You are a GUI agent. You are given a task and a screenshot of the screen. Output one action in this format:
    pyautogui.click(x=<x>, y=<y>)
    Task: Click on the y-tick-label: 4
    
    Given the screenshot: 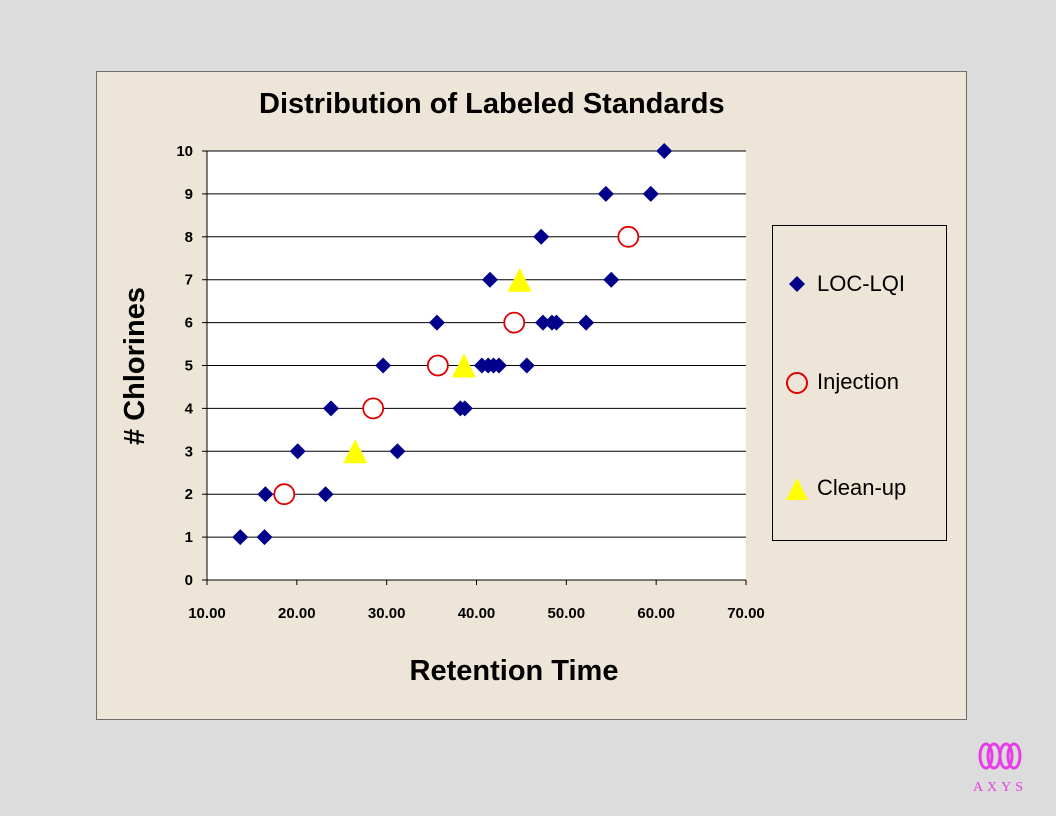 What is the action you would take?
    pyautogui.click(x=189, y=408)
    